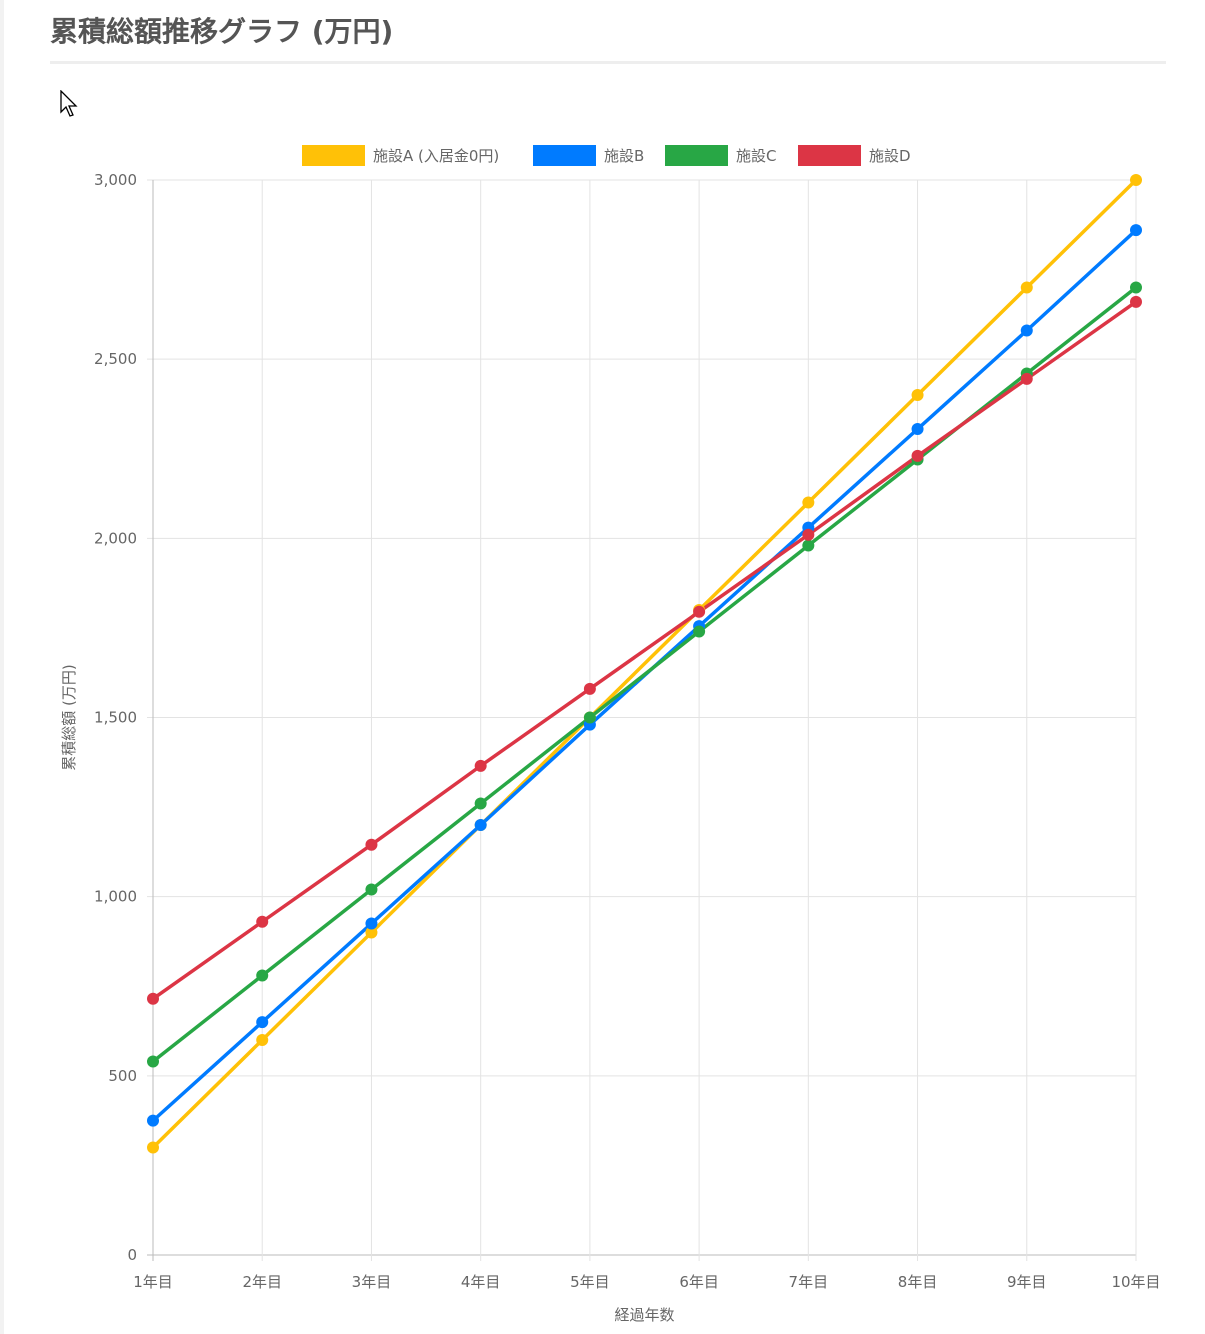 The image size is (1205, 1334). Describe the element at coordinates (262, 1282) in the screenshot. I see `x-tick-label: 2年目` at that location.